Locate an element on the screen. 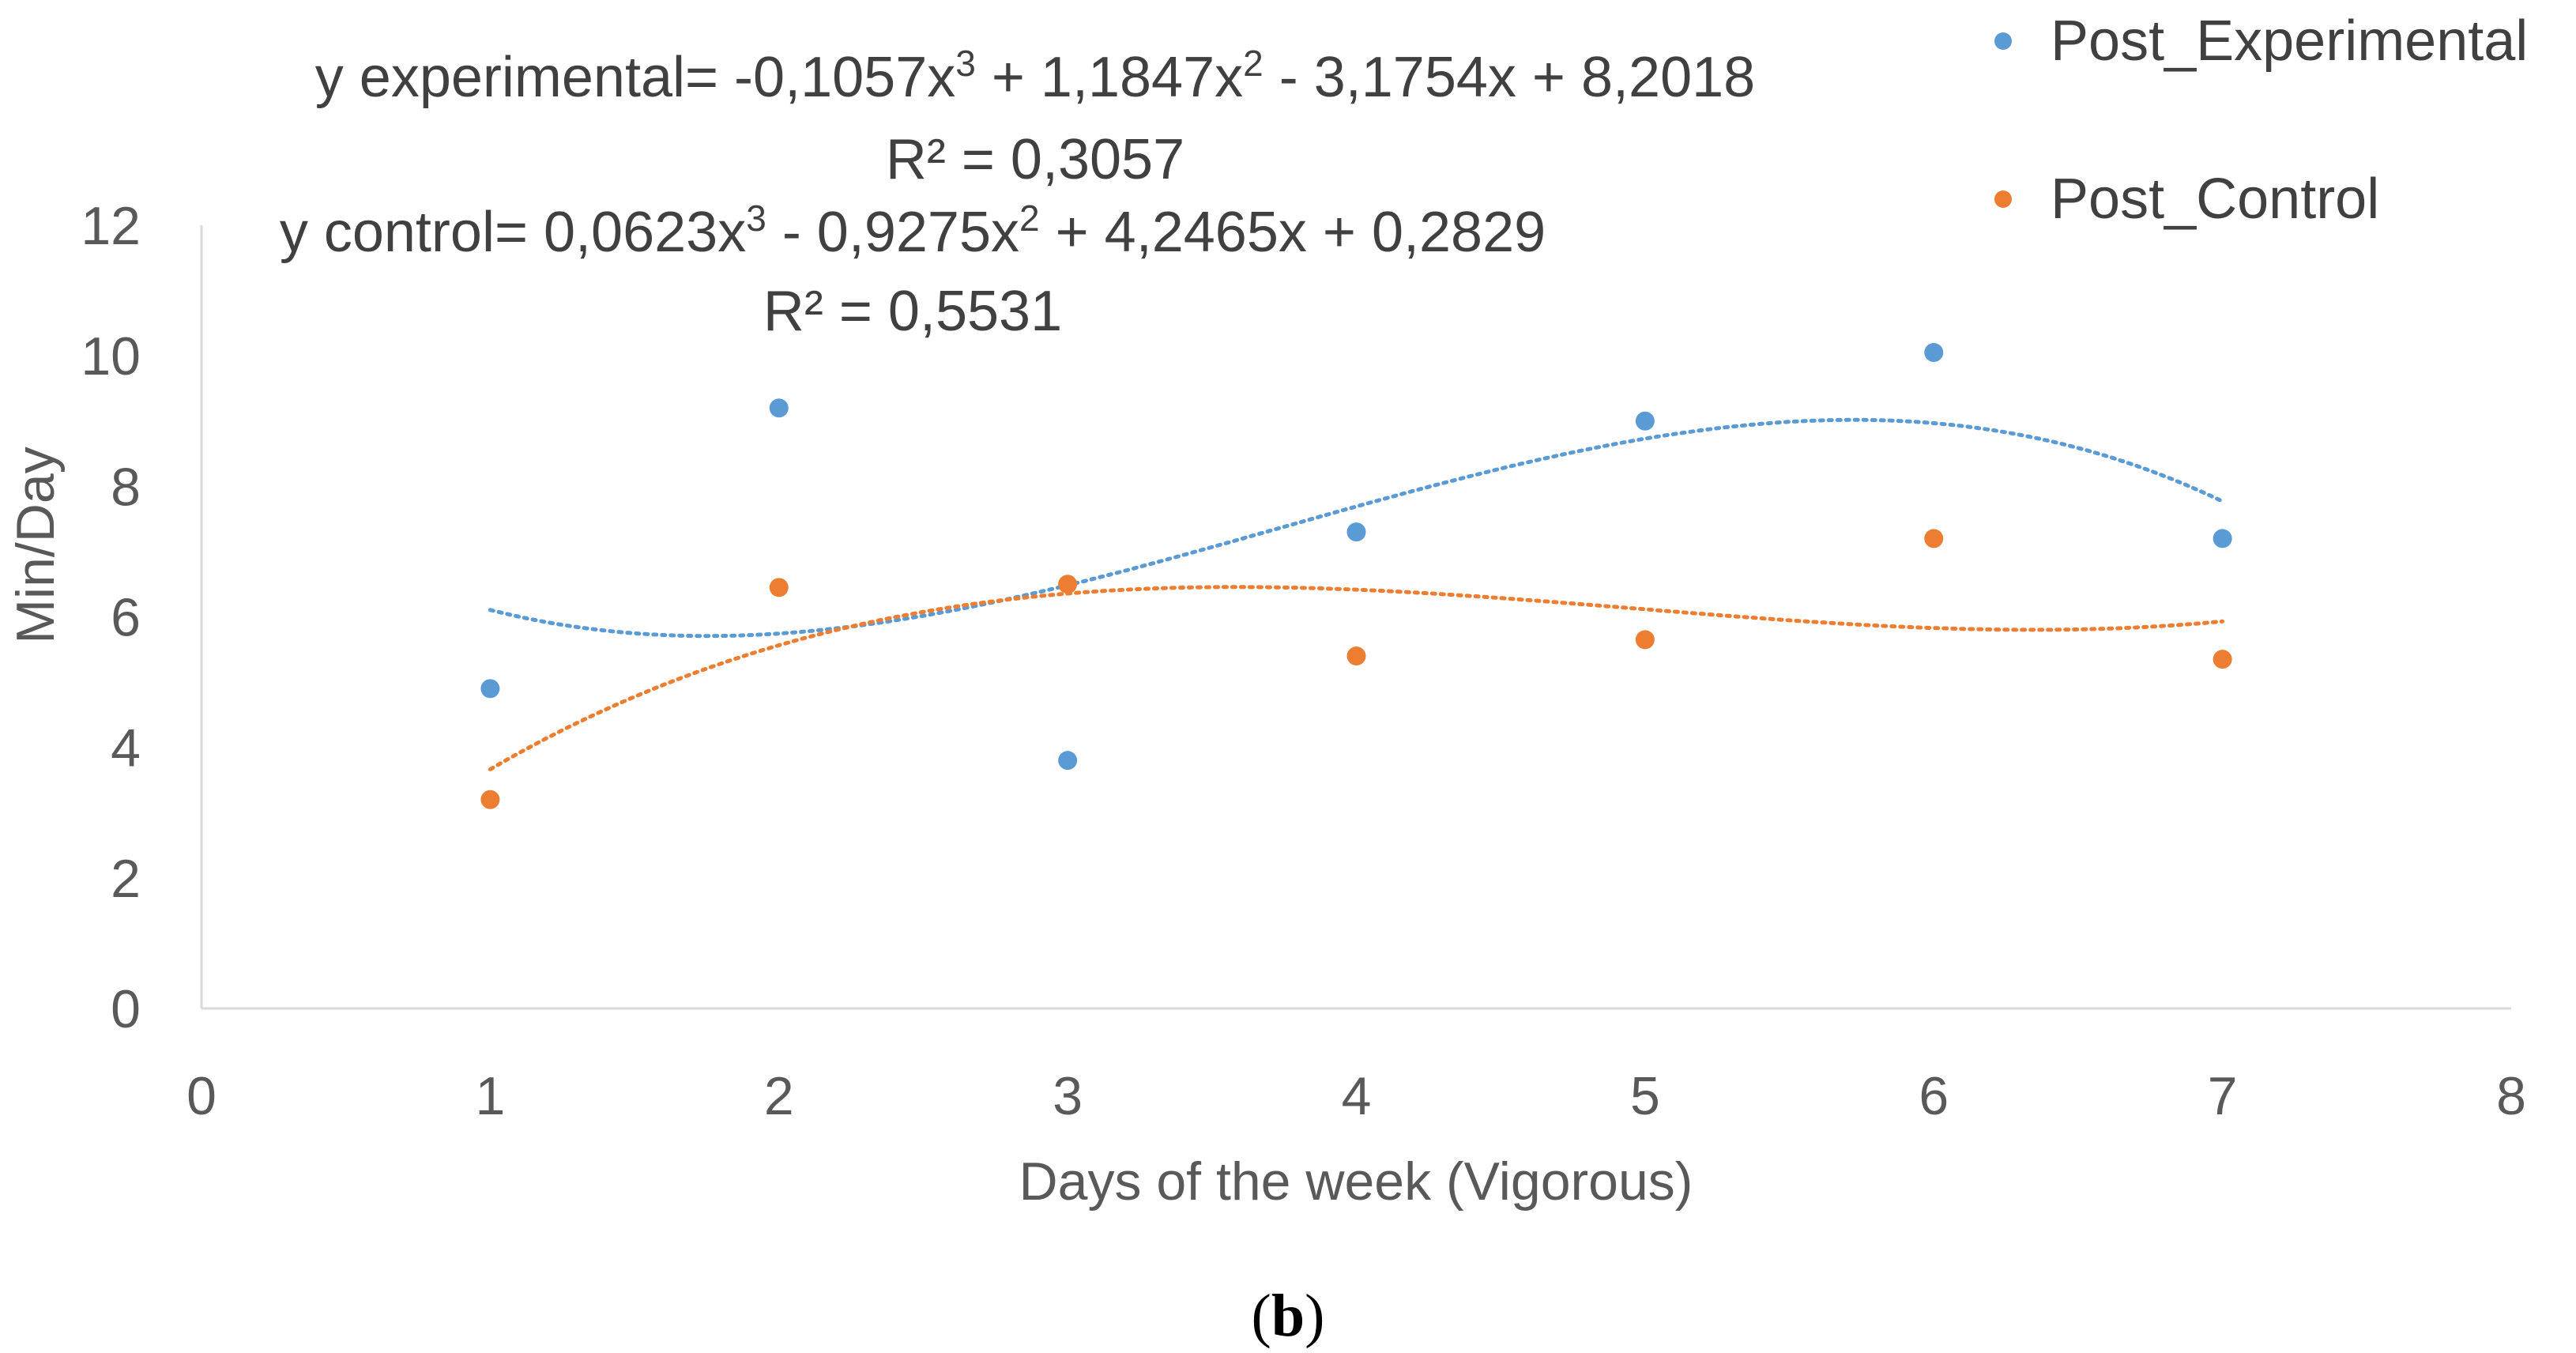 This screenshot has width=2576, height=1353. y-tick-labels: 0 2 4 6 8 10 12 is located at coordinates (111, 617).